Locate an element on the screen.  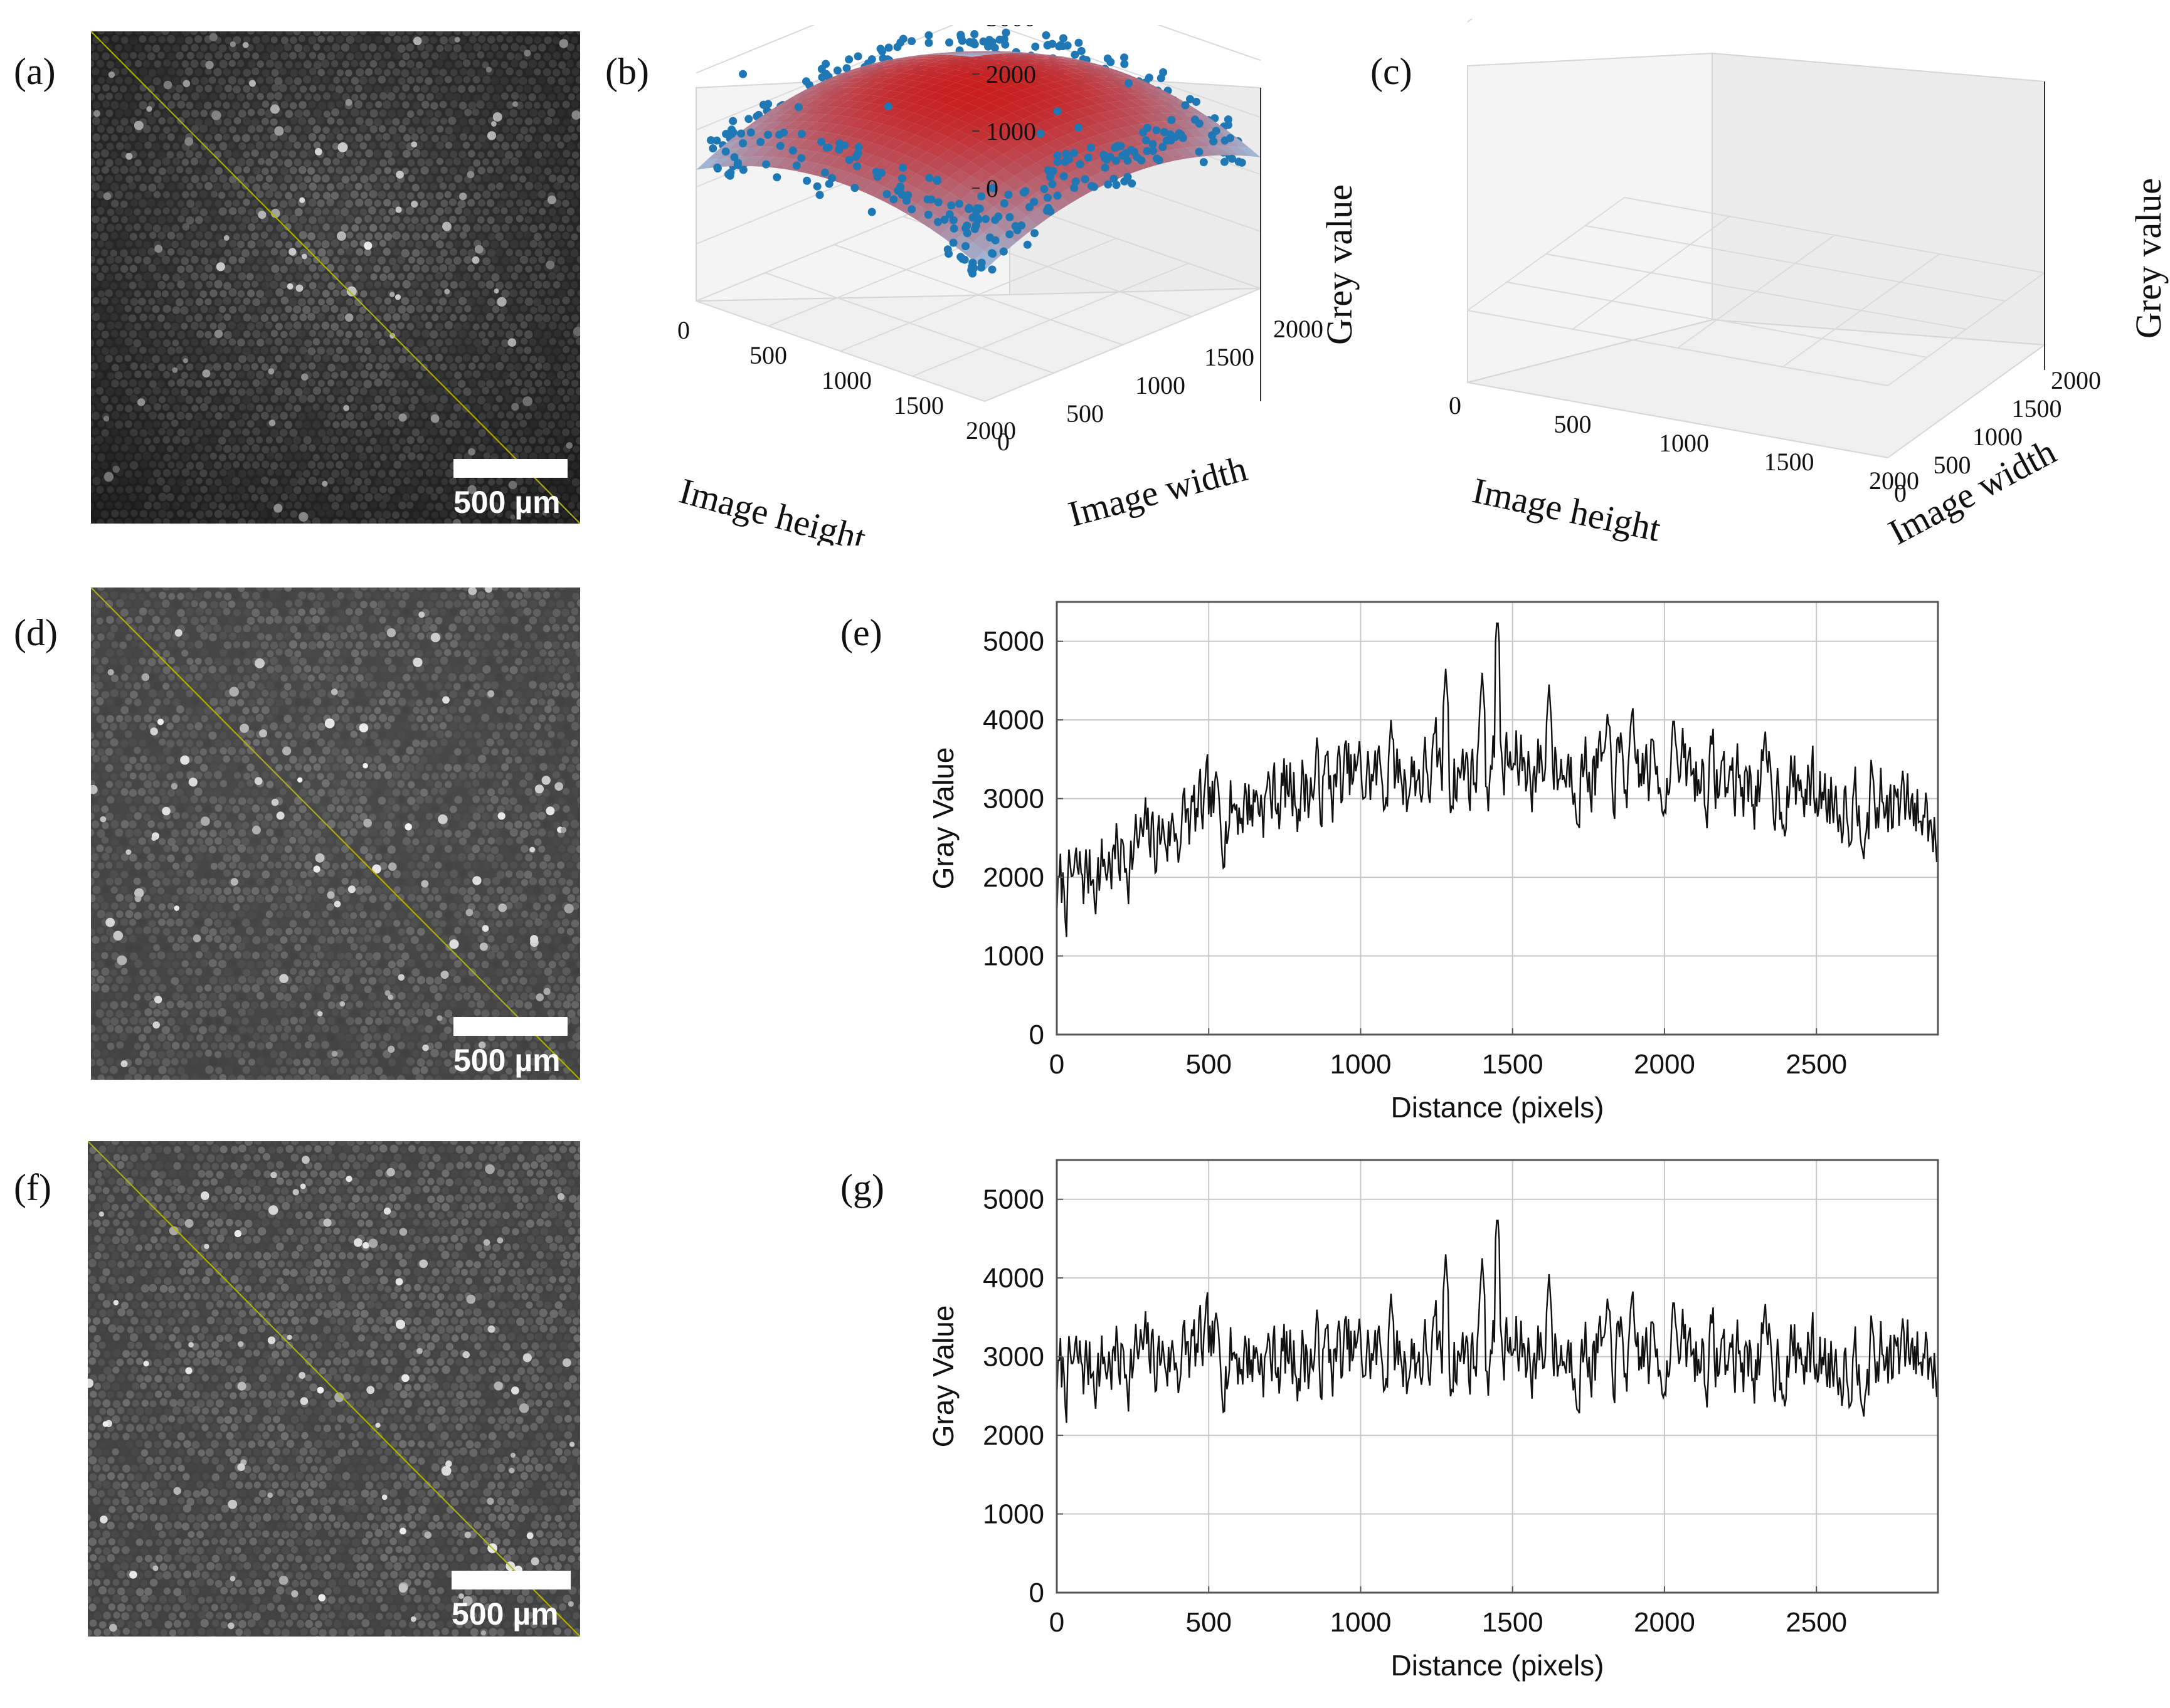
micrograph-f-image is located at coordinates (334, 1389).